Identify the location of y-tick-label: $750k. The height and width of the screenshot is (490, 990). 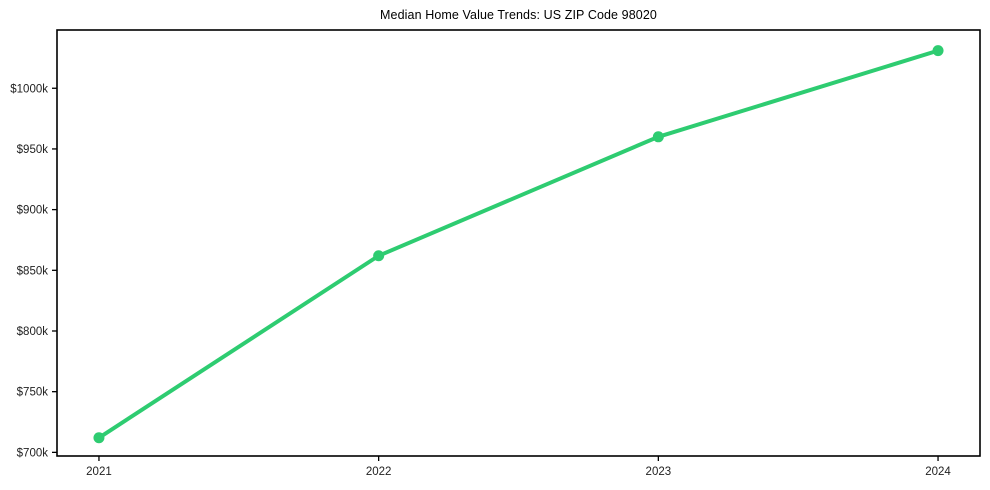
(33, 393).